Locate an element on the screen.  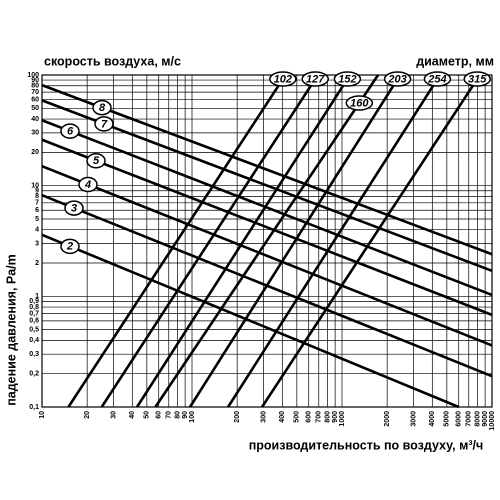
y-tick-label: 3 is located at coordinates (37, 243).